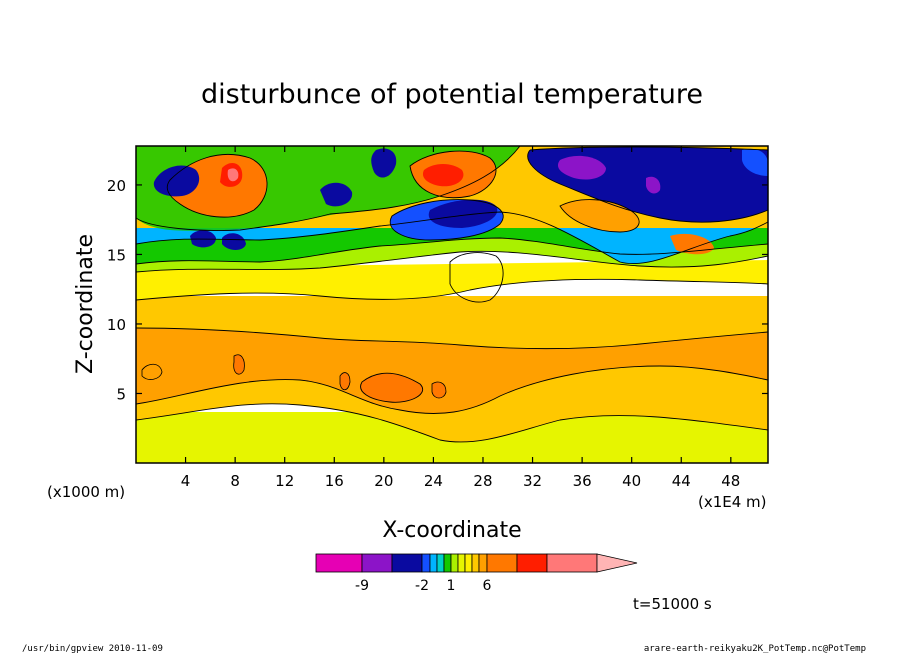 The width and height of the screenshot is (904, 654). What do you see at coordinates (152, 371) in the screenshot?
I see `surface-orange-patch` at bounding box center [152, 371].